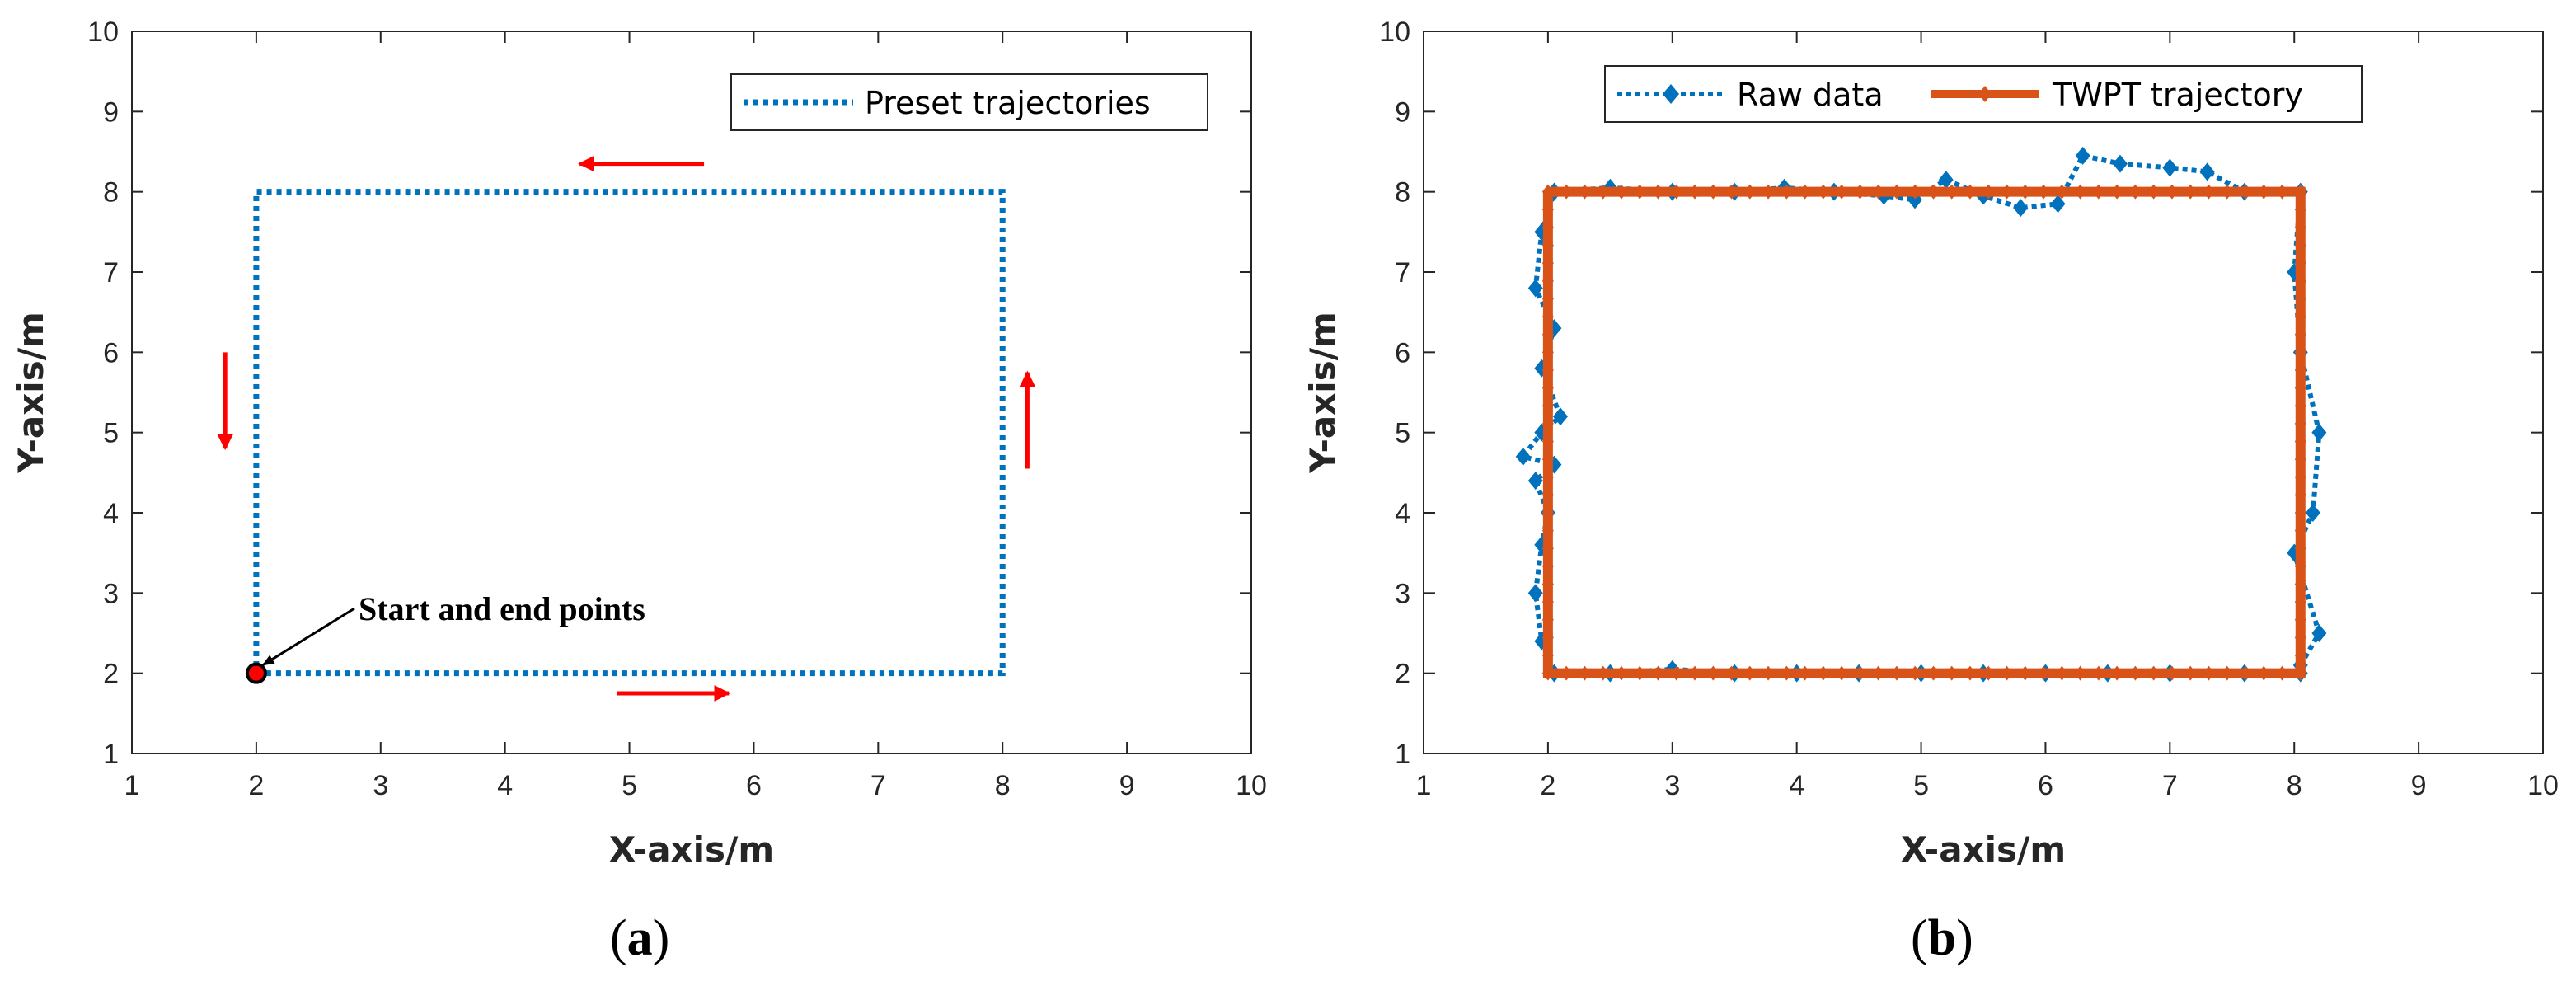  What do you see at coordinates (256, 673) in the screenshot?
I see `start-end-point-marker` at bounding box center [256, 673].